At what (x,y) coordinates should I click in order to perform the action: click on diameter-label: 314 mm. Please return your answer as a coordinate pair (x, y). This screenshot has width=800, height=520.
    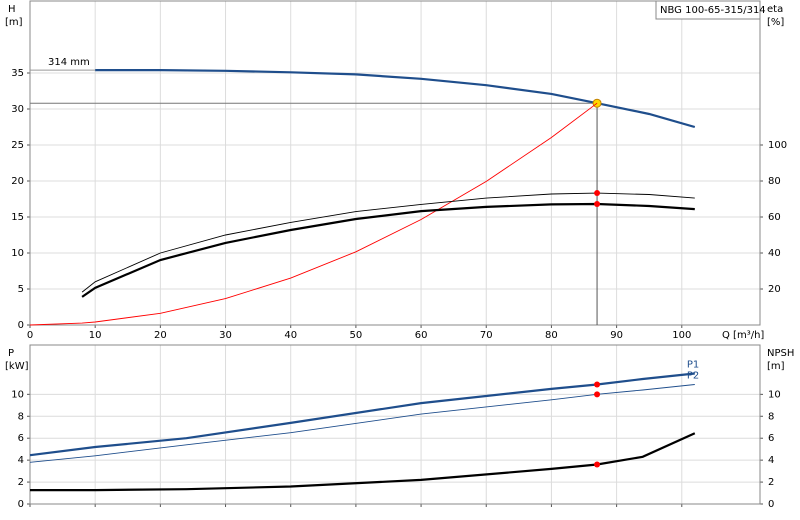
    Looking at the image, I should click on (69, 62).